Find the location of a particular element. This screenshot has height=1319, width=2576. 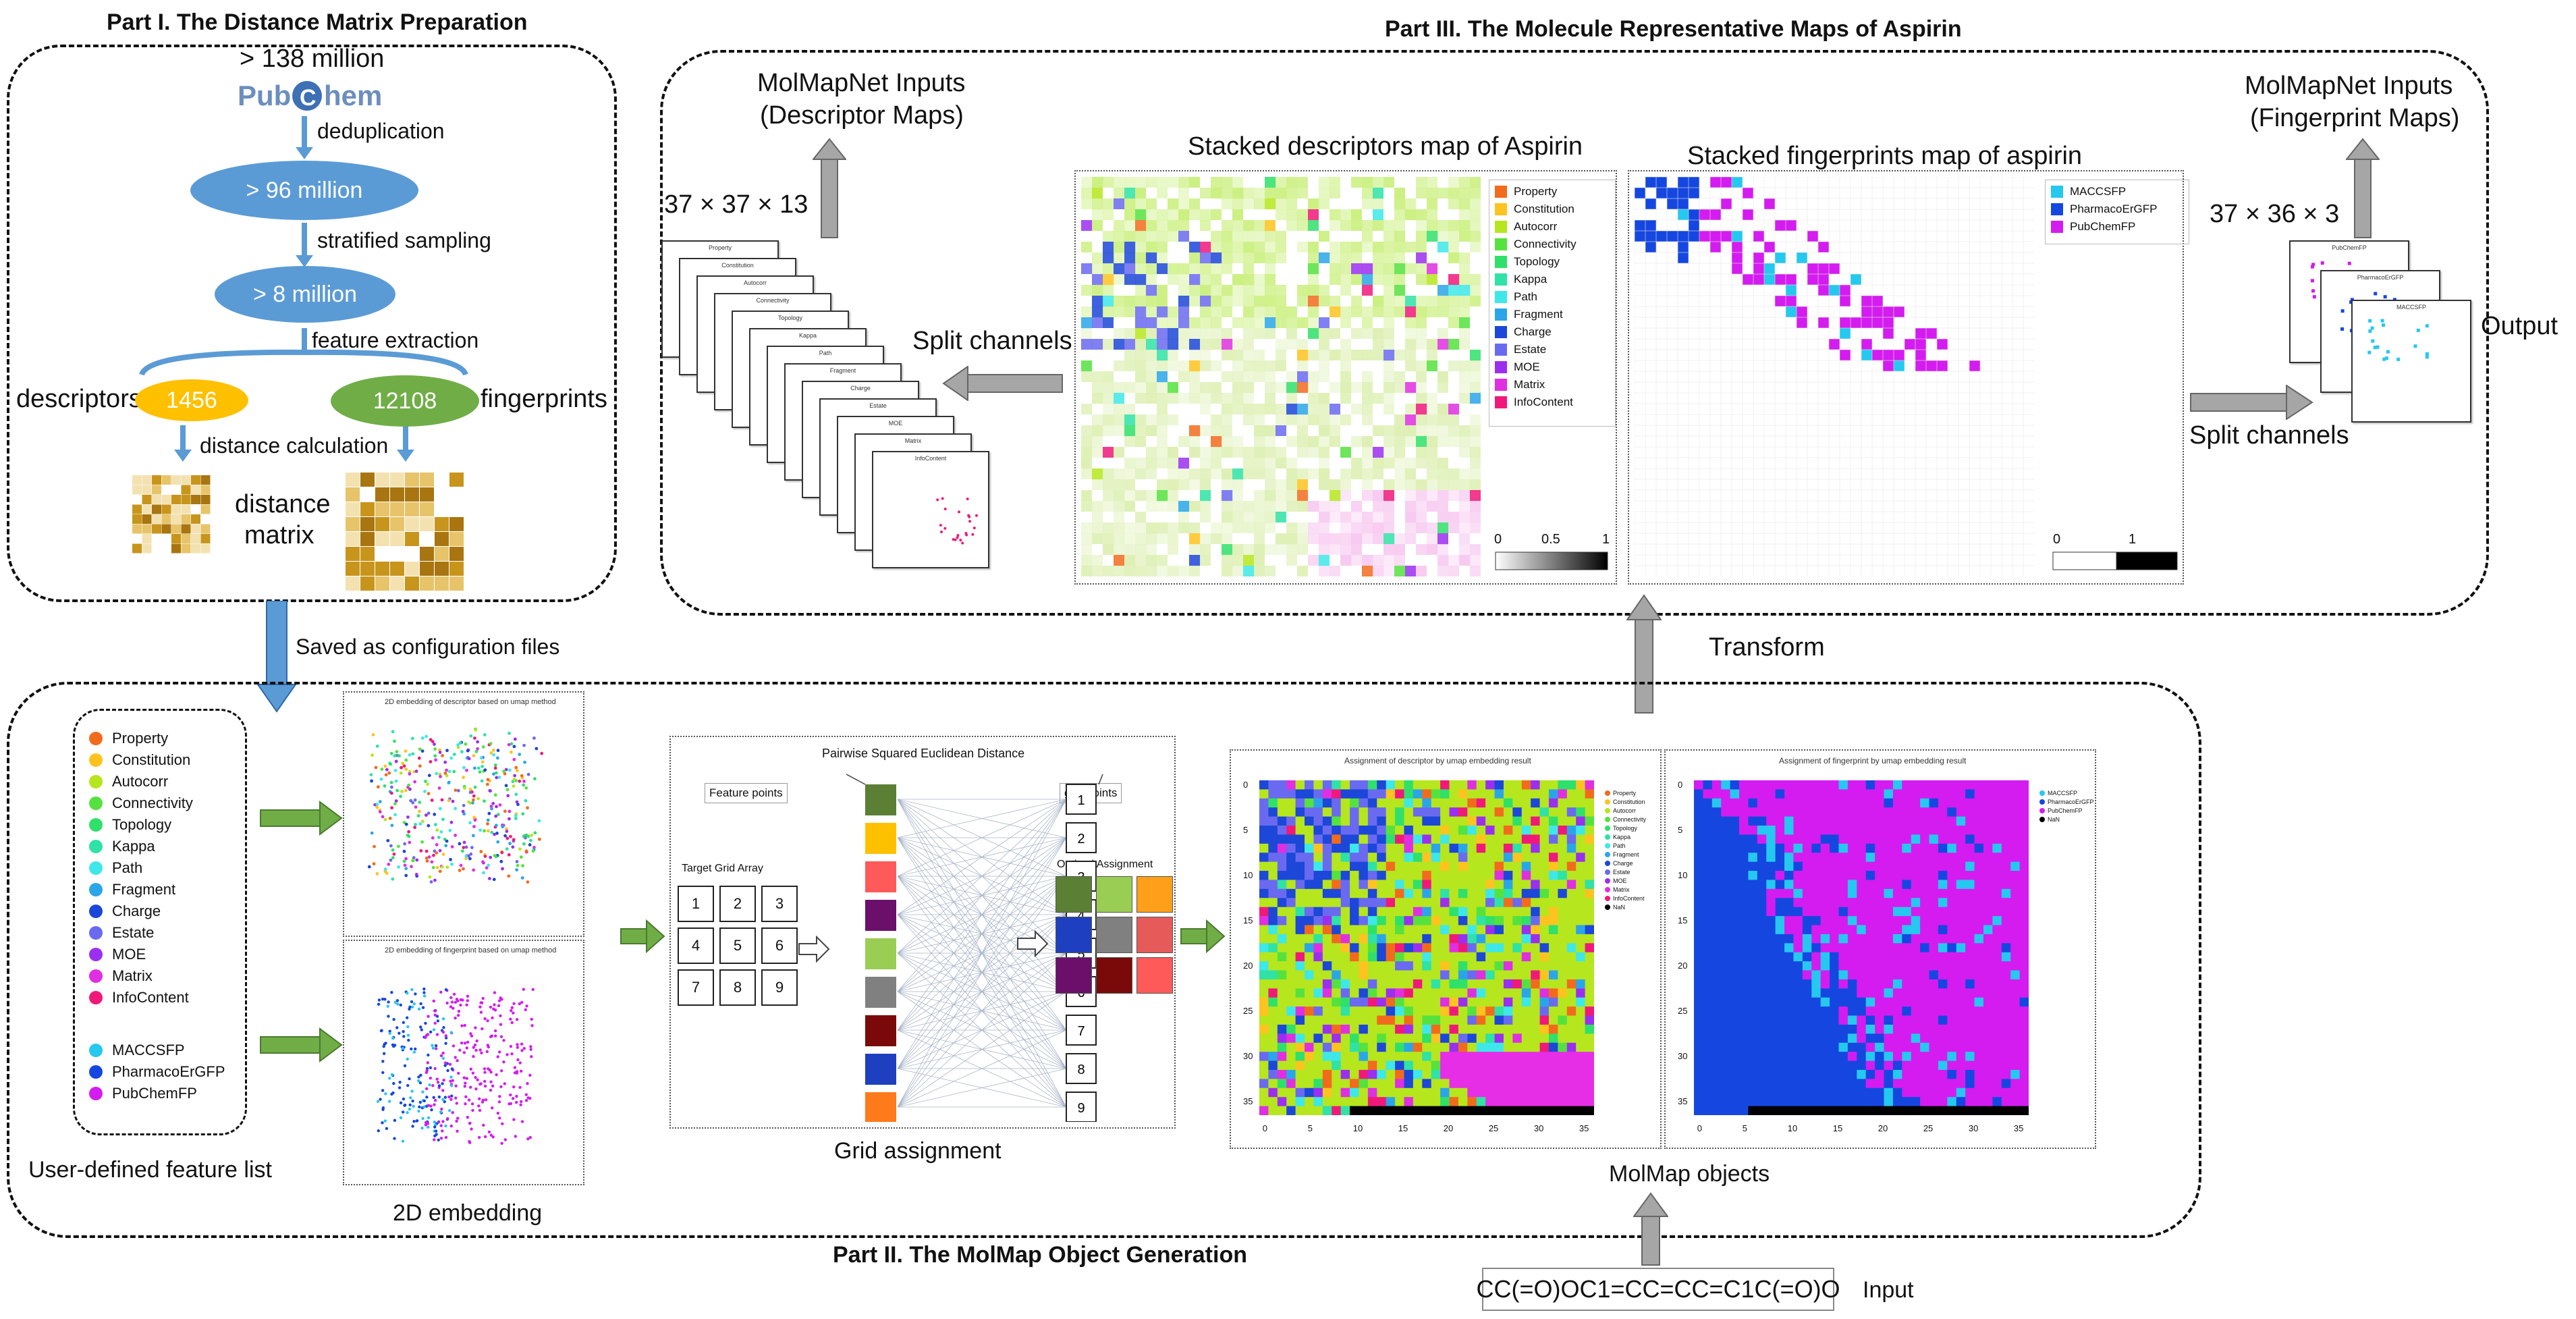

desc-legend-item: Kappa is located at coordinates (1552, 279).